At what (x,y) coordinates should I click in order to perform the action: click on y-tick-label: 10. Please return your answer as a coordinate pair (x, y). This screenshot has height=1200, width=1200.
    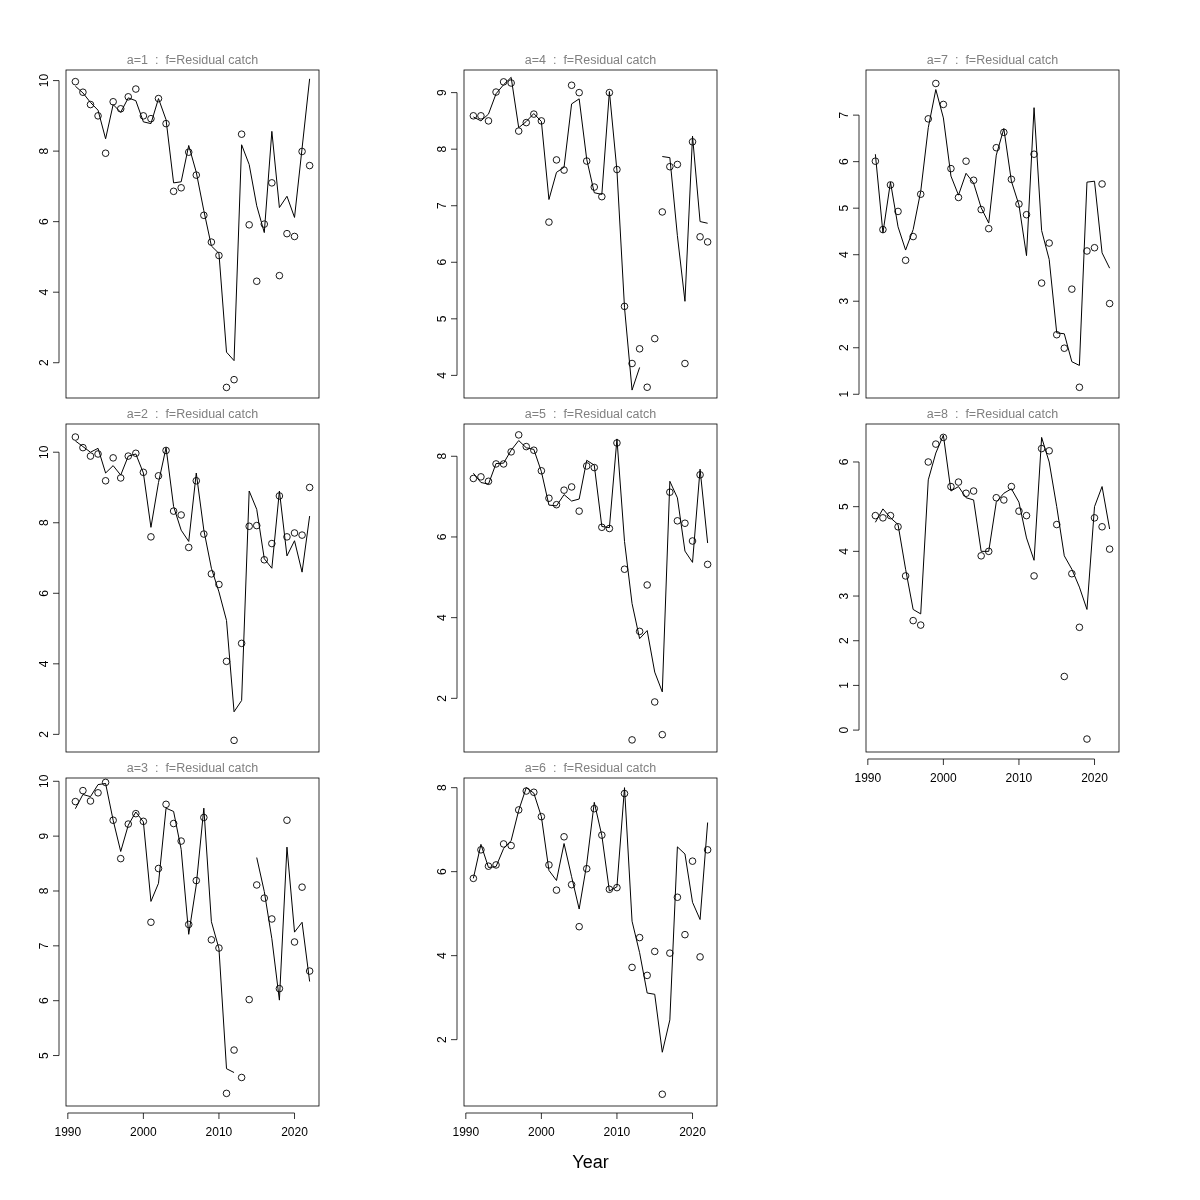
    Looking at the image, I should click on (44, 80).